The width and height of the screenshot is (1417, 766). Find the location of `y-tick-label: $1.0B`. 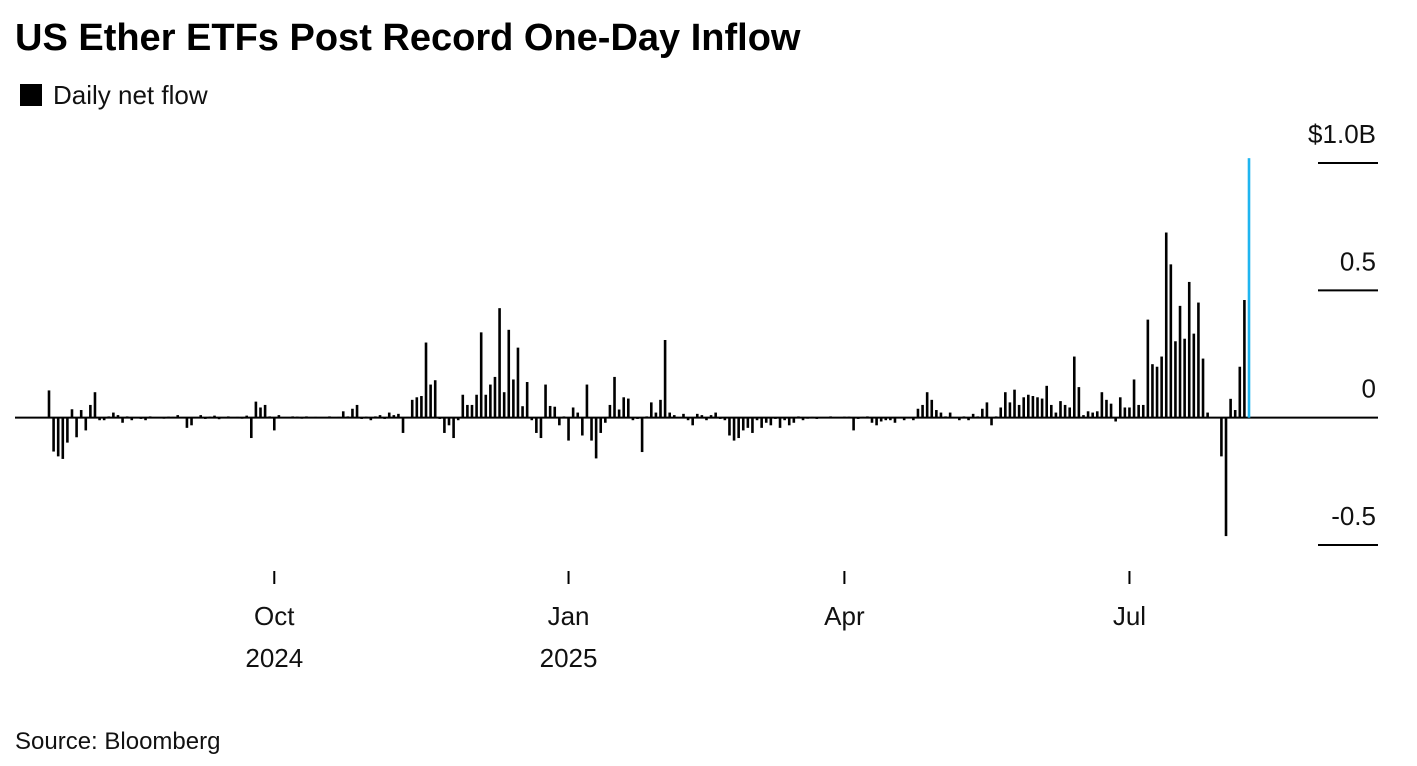

y-tick-label: $1.0B is located at coordinates (1342, 134).